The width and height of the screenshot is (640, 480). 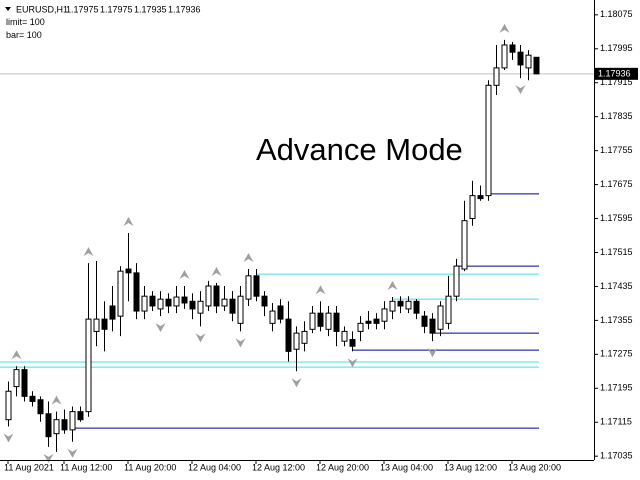 What do you see at coordinates (534, 467) in the screenshot?
I see `x-tick-label: 13 Aug 20:00` at bounding box center [534, 467].